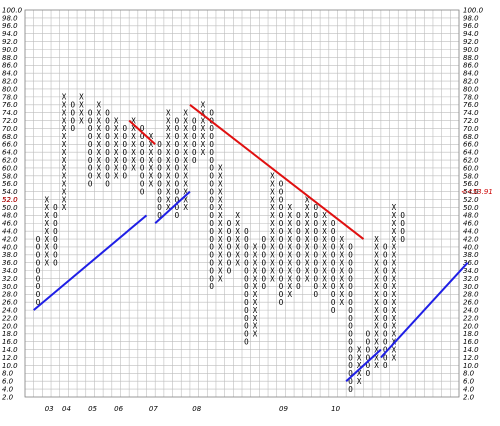  What do you see at coordinates (471, 318) in the screenshot?
I see `y-tick-label-right: 22.0` at bounding box center [471, 318].